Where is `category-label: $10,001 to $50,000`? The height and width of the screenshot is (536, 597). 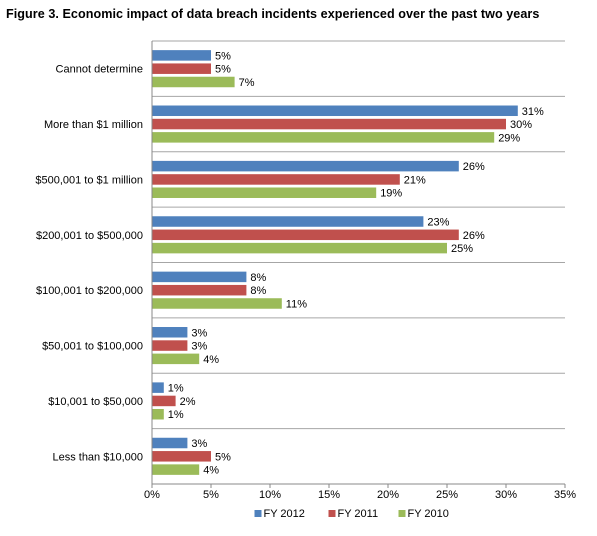
category-label: $10,001 to $50,000 is located at coordinates (95, 402).